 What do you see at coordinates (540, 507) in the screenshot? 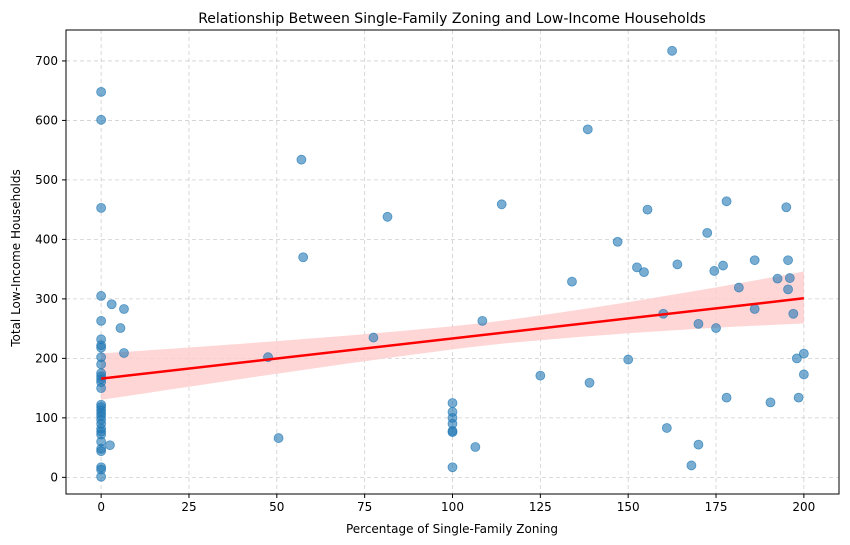
I see `x-tick-label: 125` at bounding box center [540, 507].